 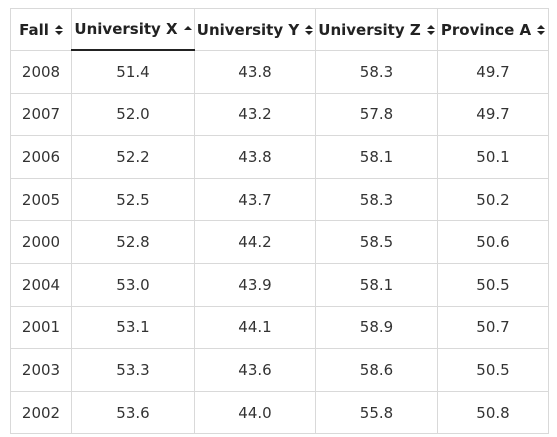 I want to click on table-row: 2004 53.0 43.9 58.1 50.5, so click(x=279, y=284).